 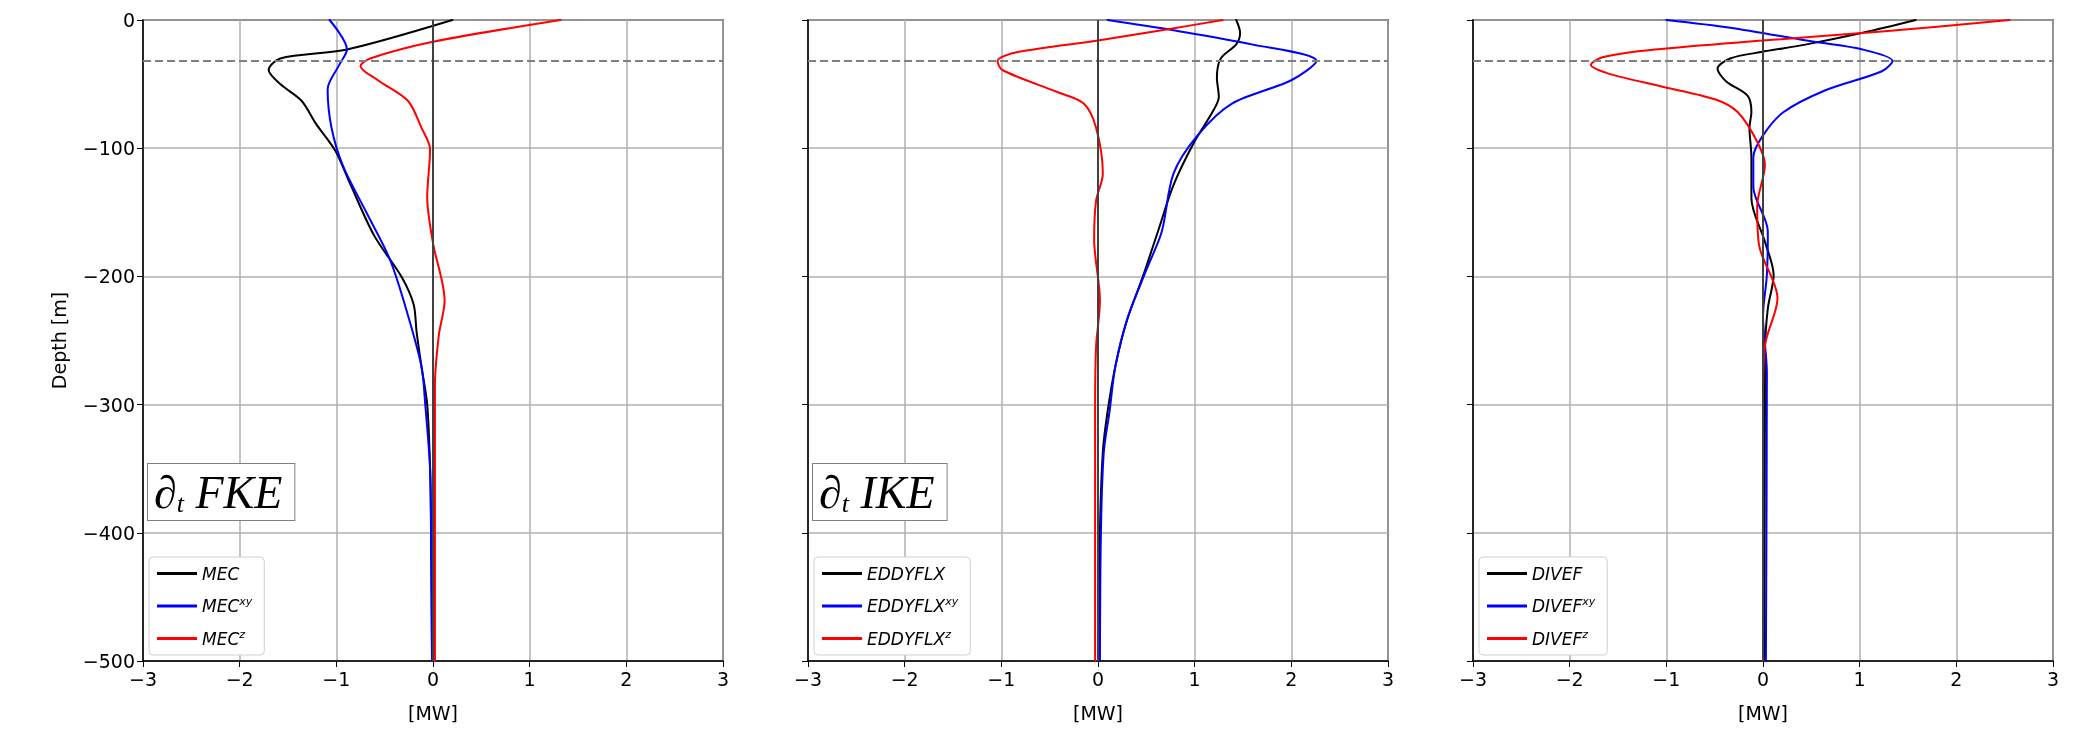 I want to click on annotation: ∂t IKE, so click(x=877, y=492).